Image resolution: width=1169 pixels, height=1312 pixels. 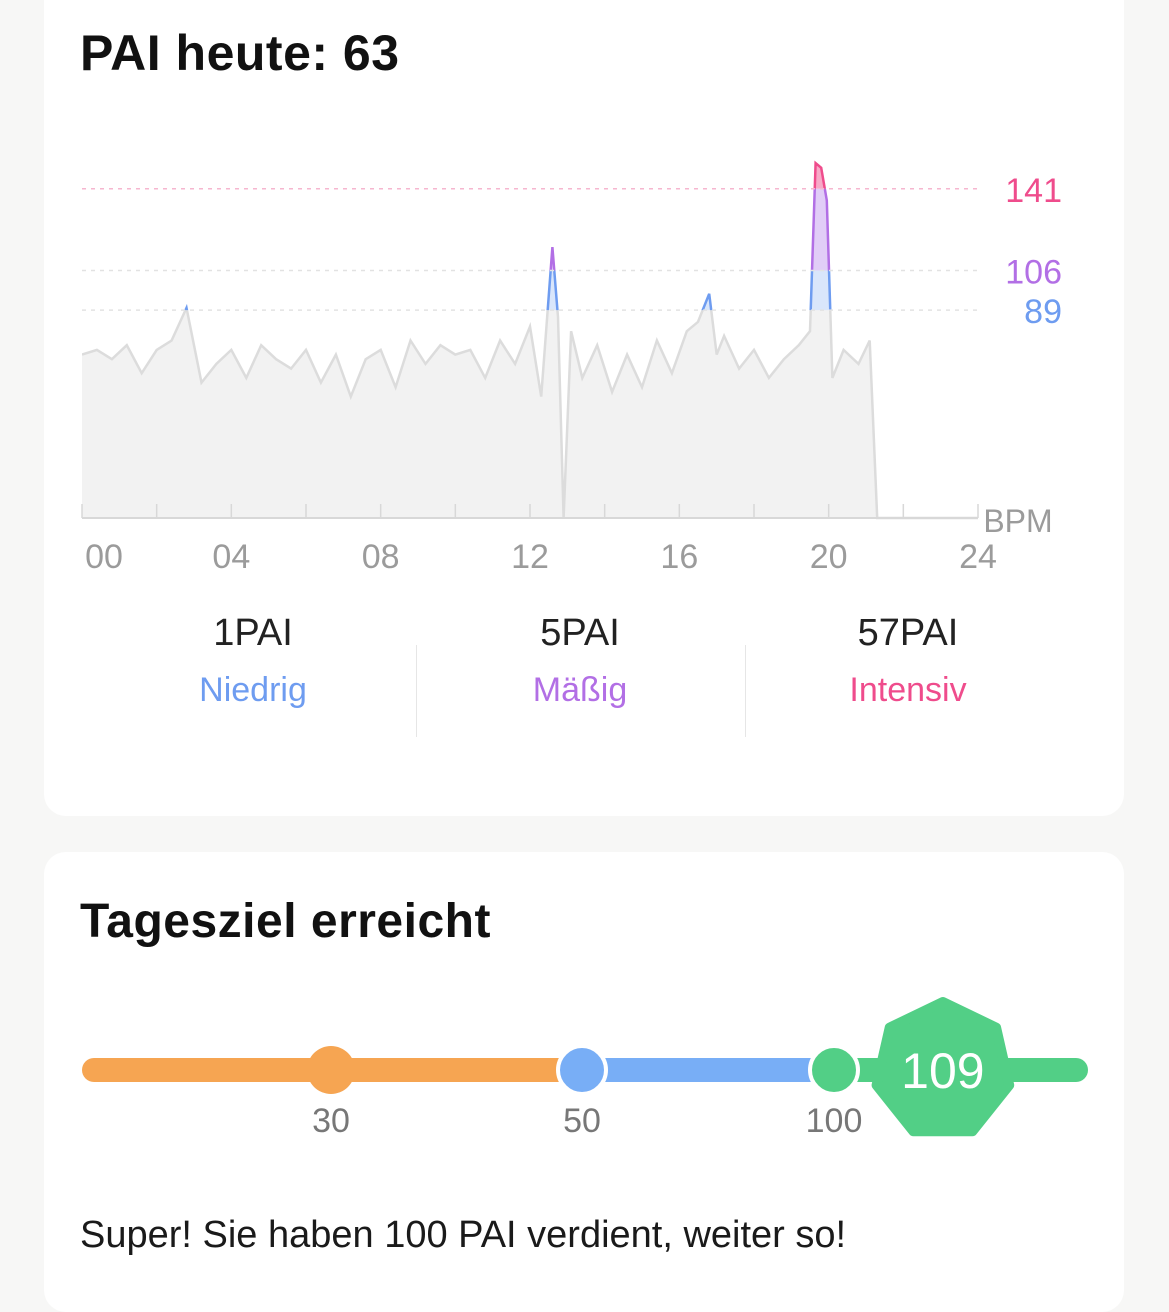 What do you see at coordinates (908, 690) in the screenshot?
I see `stat-intense-label: Intensiv` at bounding box center [908, 690].